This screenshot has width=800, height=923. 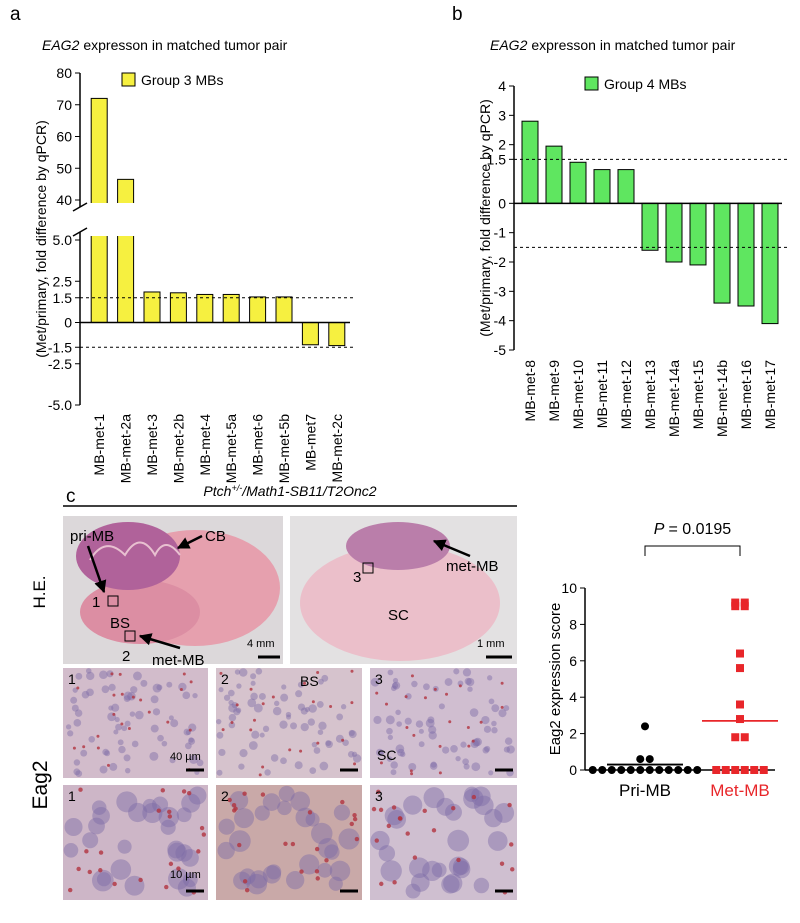 What do you see at coordinates (135, 842) in the screenshot?
I see `tile` at bounding box center [135, 842].